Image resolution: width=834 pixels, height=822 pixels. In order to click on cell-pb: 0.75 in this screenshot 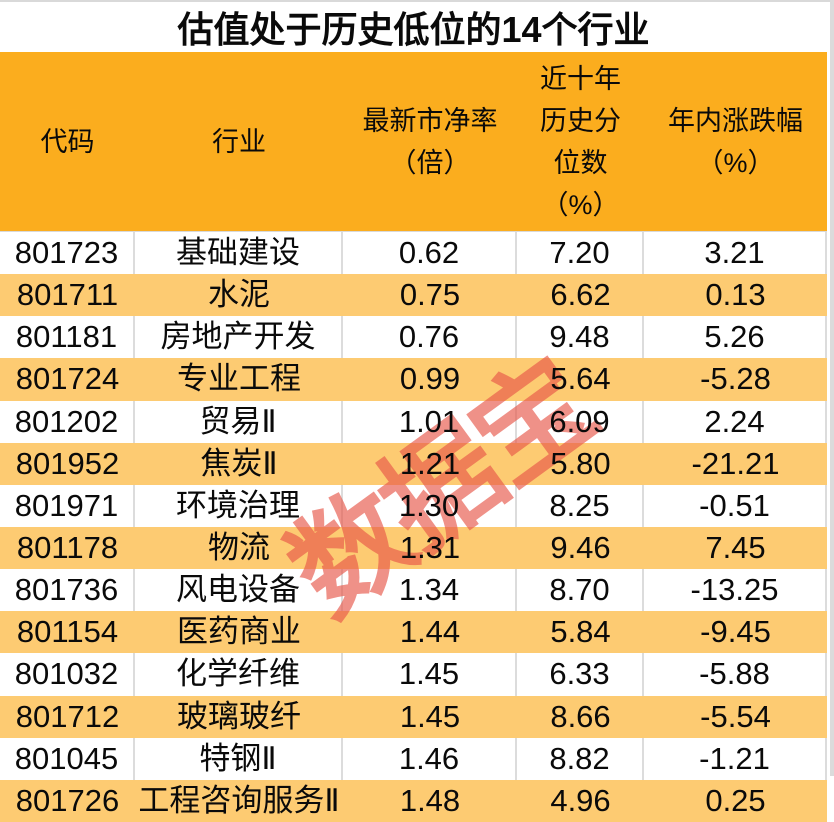, I will do `click(430, 295)`.